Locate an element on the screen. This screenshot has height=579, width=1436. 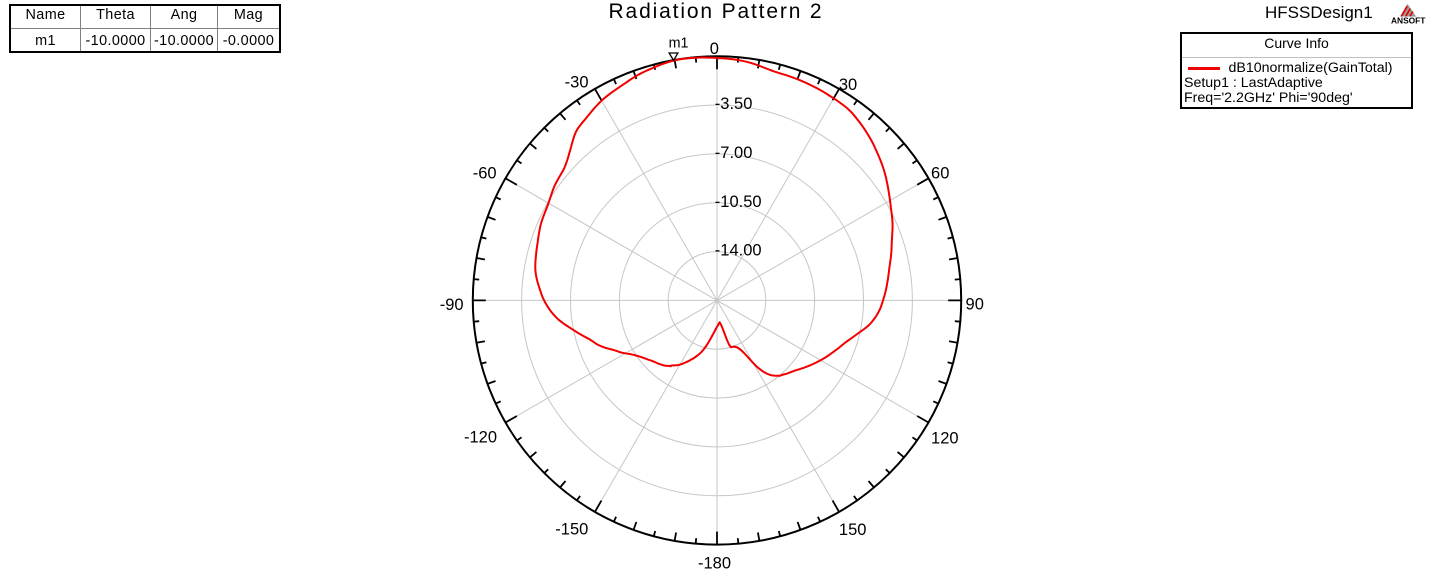
svg-text: -30 is located at coordinates (577, 83).